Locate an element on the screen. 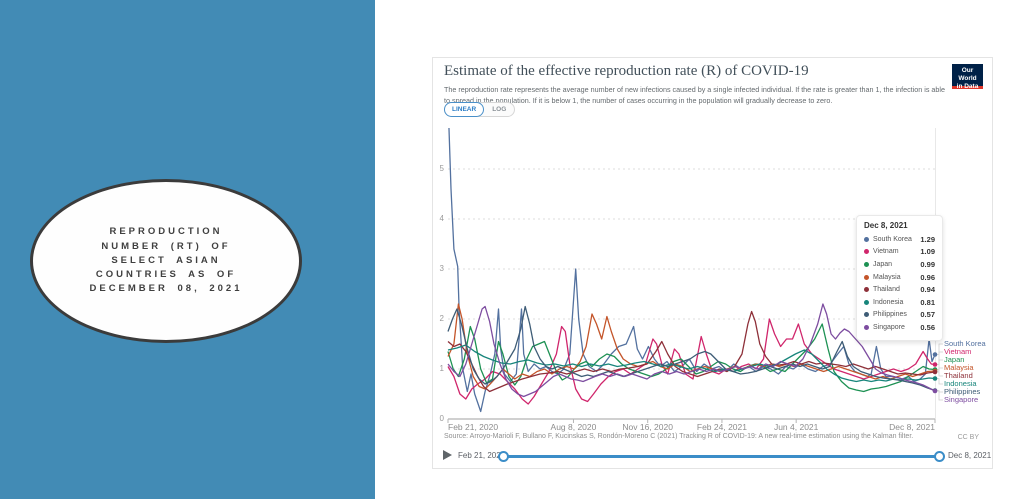 Image resolution: width=1023 pixels, height=499 pixels. x-axis-label: Dec 8, 2021 is located at coordinates (912, 427).